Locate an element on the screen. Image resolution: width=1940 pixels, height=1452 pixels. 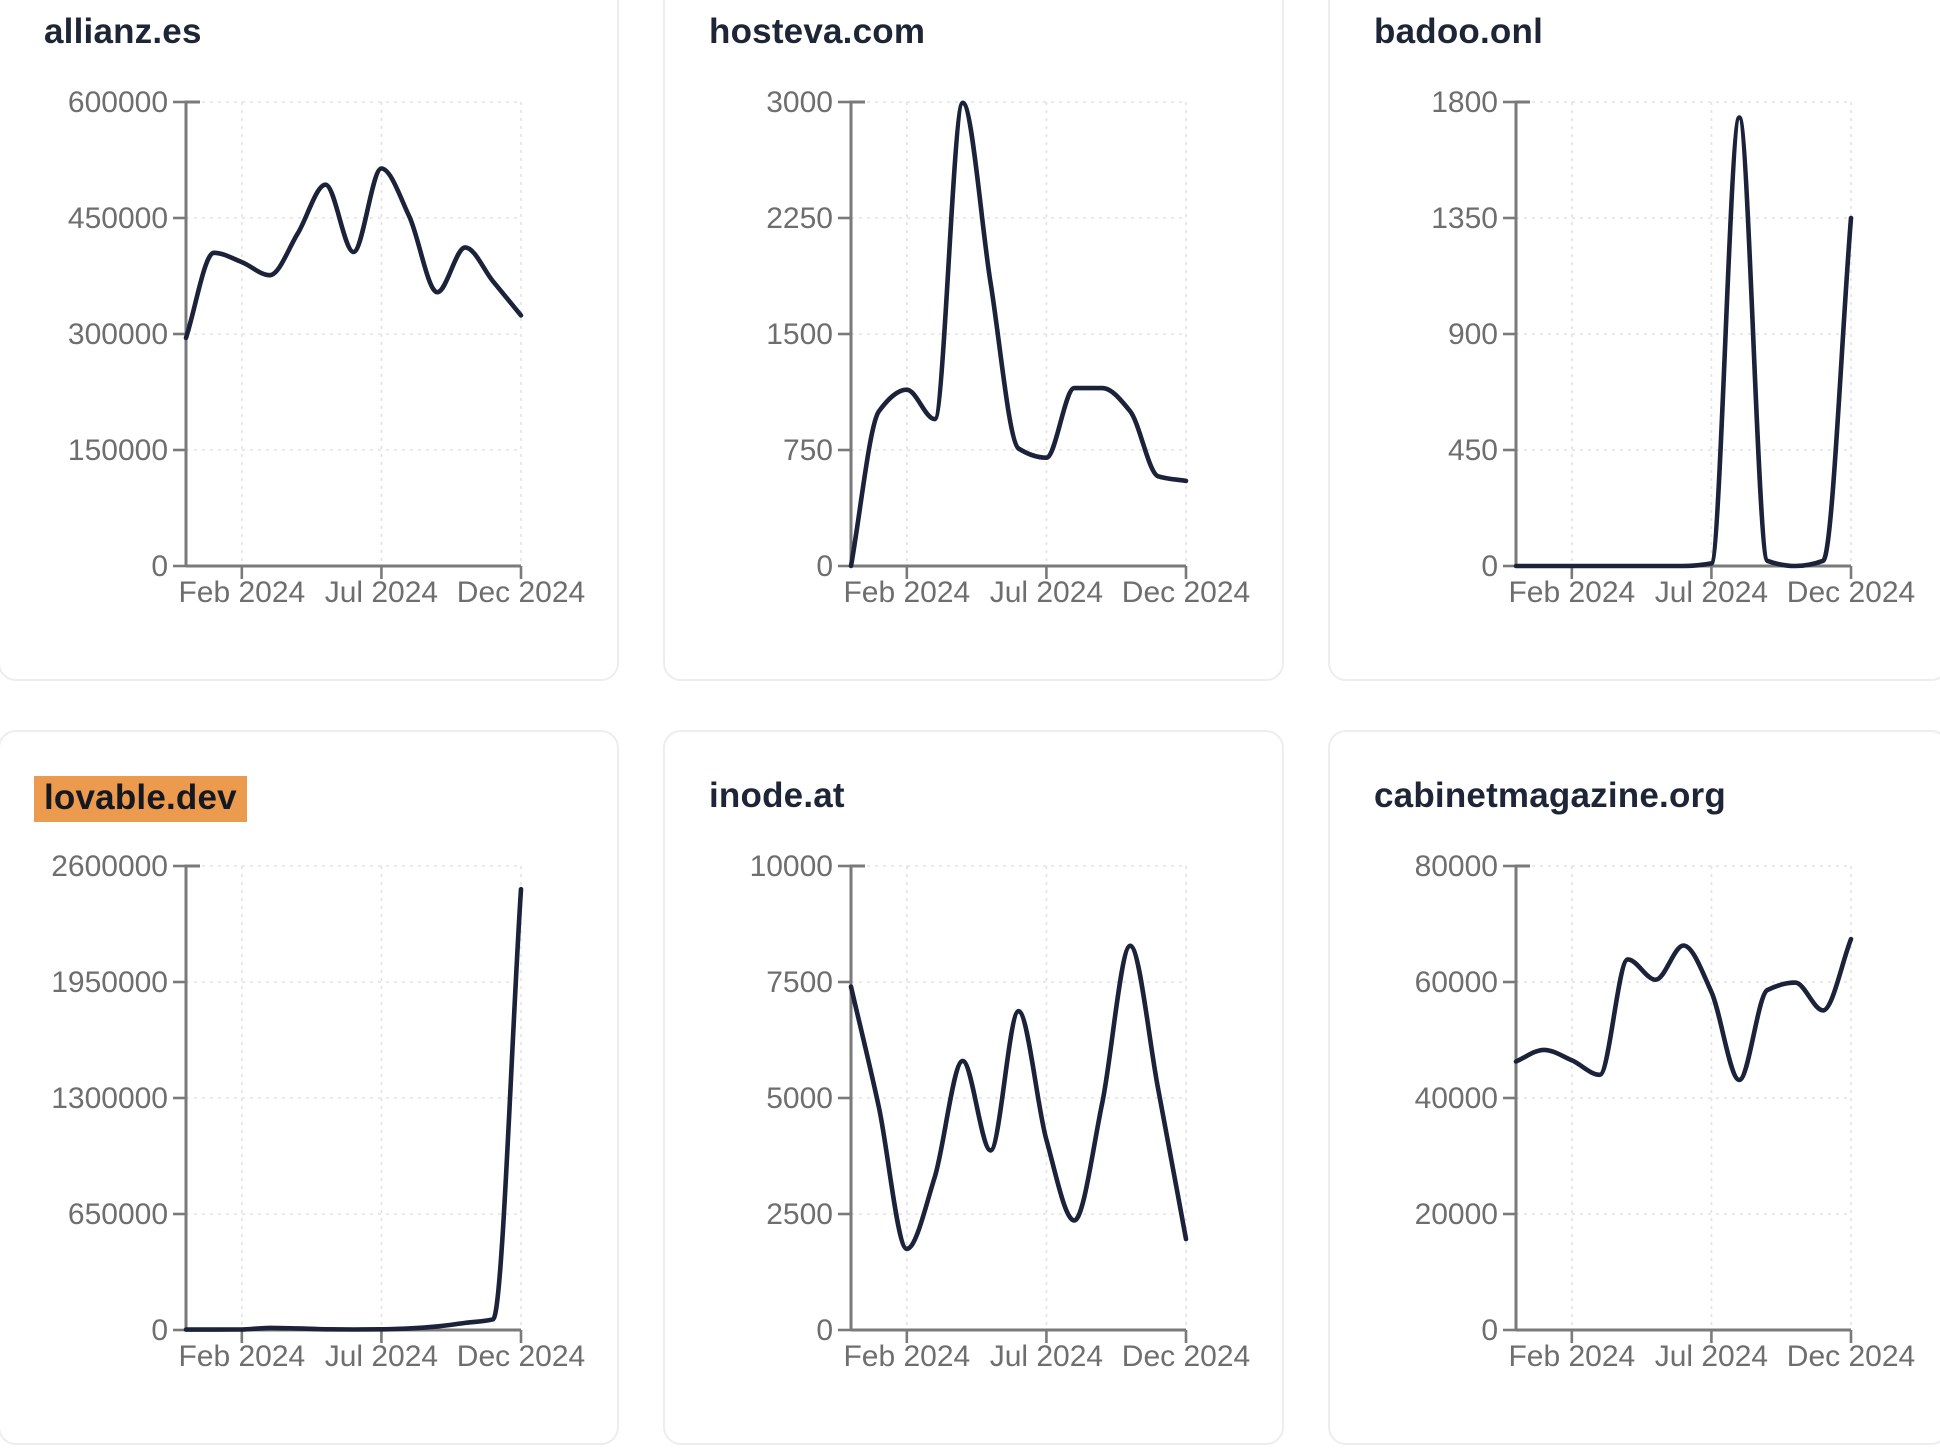
chart-title: allianz.es is located at coordinates (123, 32).